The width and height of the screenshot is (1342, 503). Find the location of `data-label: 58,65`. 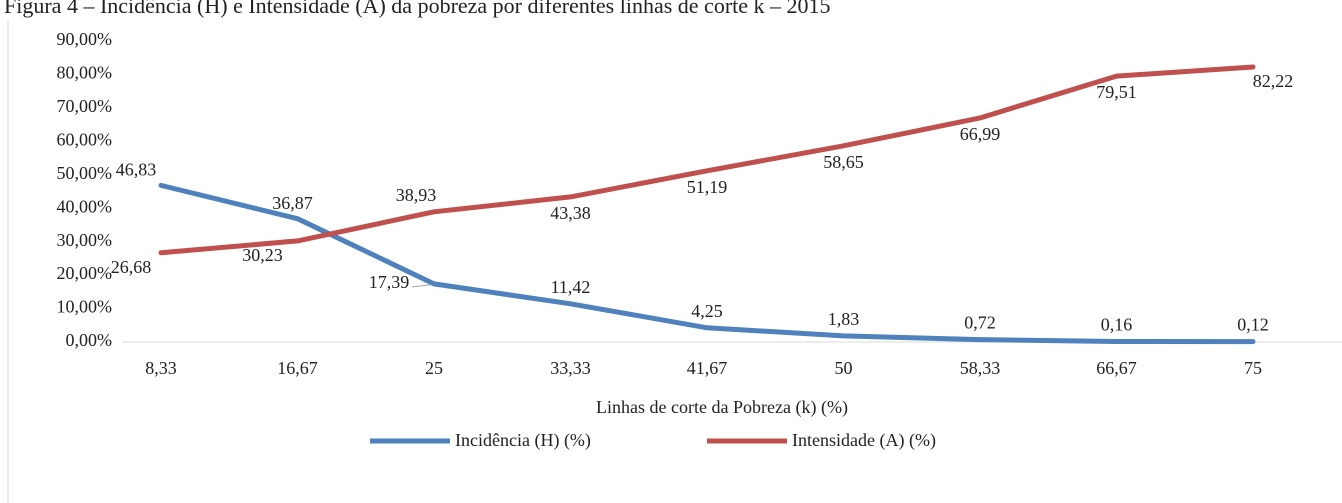

data-label: 58,65 is located at coordinates (843, 162).